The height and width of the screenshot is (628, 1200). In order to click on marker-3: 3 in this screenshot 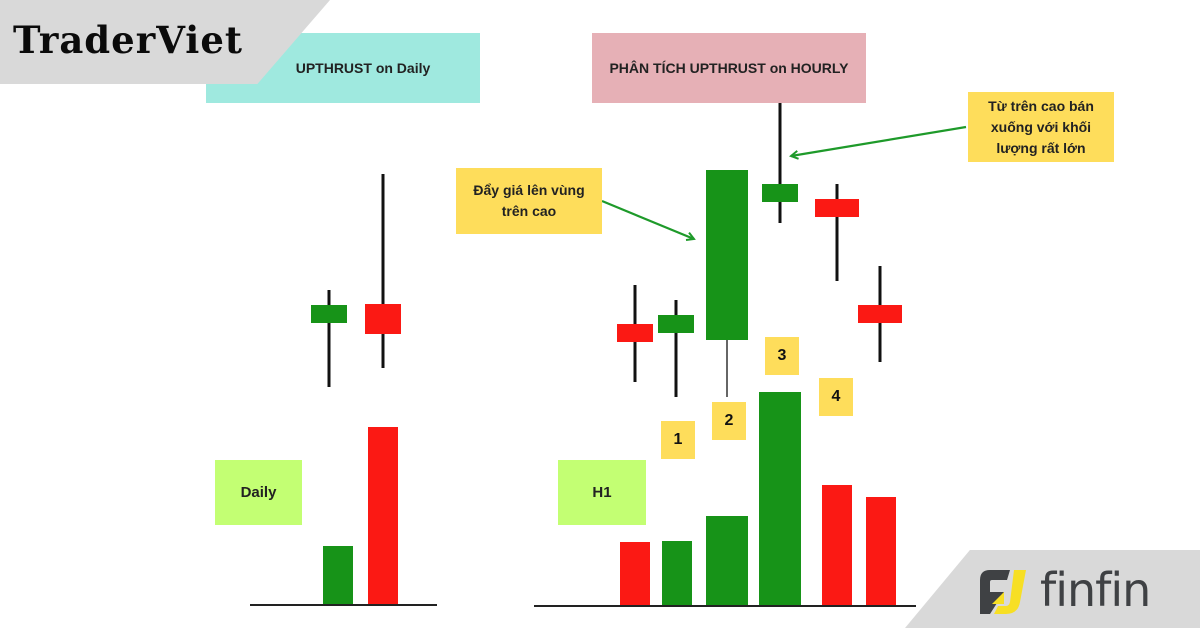, I will do `click(782, 356)`.